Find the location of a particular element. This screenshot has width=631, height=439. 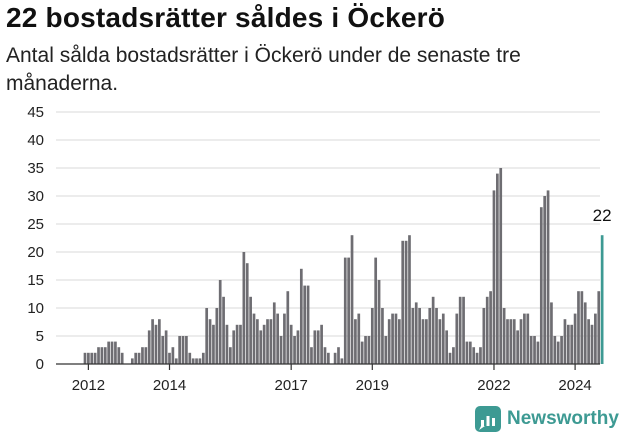

y-tick-label: 0 is located at coordinates (40, 364).